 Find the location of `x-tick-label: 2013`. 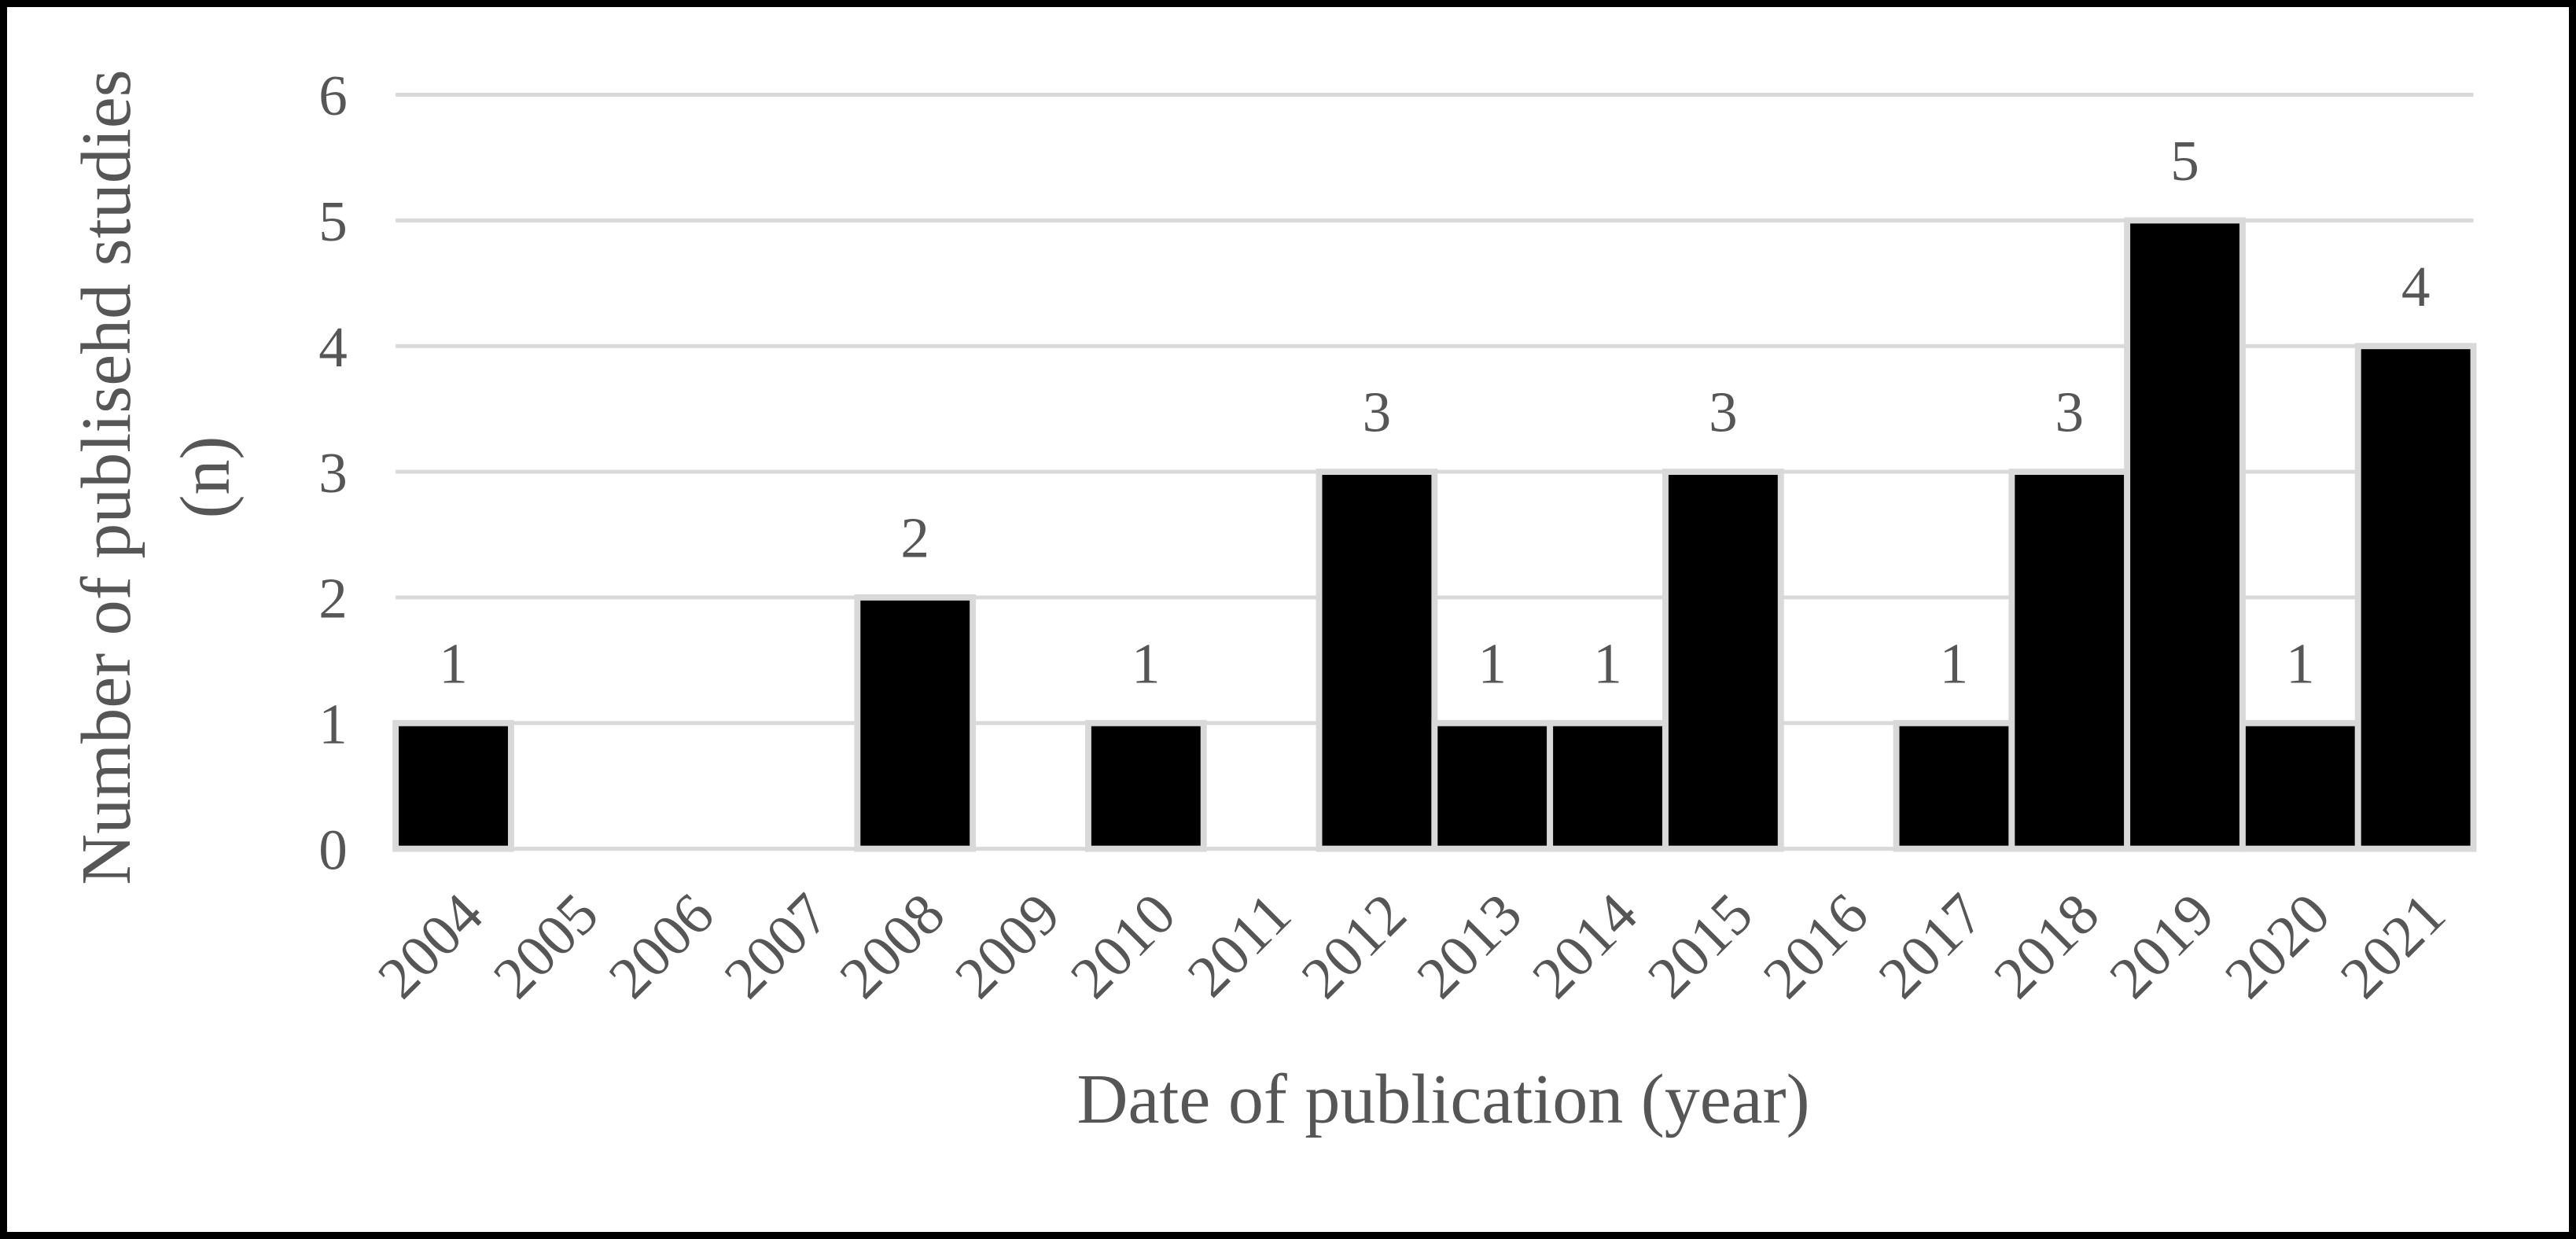

x-tick-label: 2013 is located at coordinates (1469, 946).